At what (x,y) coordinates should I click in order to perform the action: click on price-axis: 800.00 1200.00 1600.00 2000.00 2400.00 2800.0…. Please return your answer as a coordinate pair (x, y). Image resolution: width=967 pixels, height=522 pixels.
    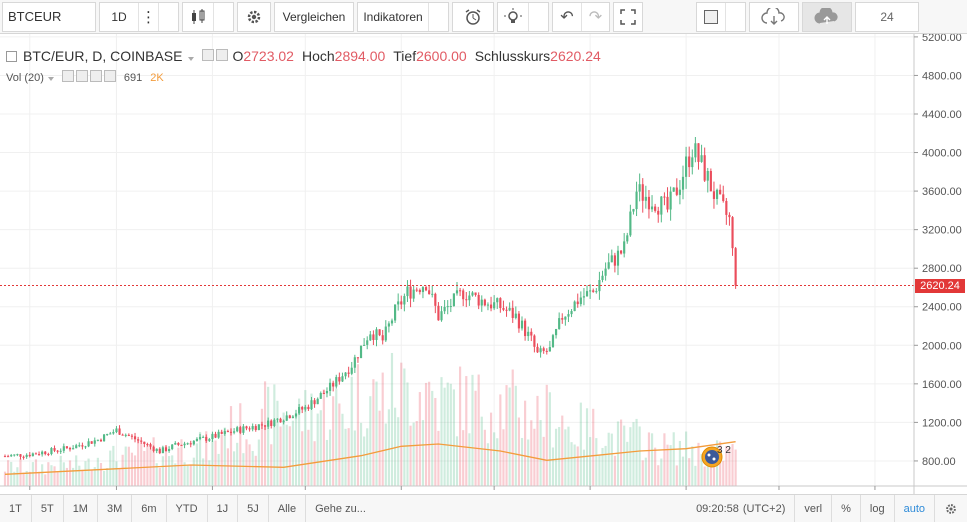
    Looking at the image, I should click on (940, 264).